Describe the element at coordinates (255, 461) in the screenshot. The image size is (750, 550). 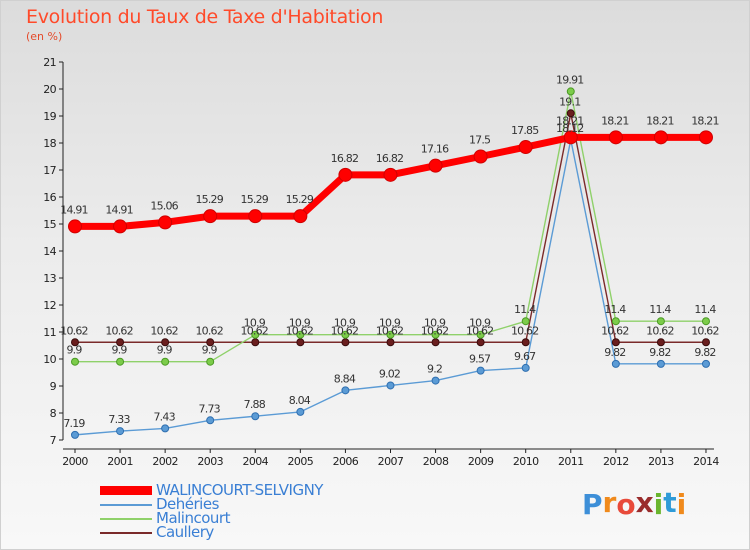
I see `x-tick-label: 2004` at that location.